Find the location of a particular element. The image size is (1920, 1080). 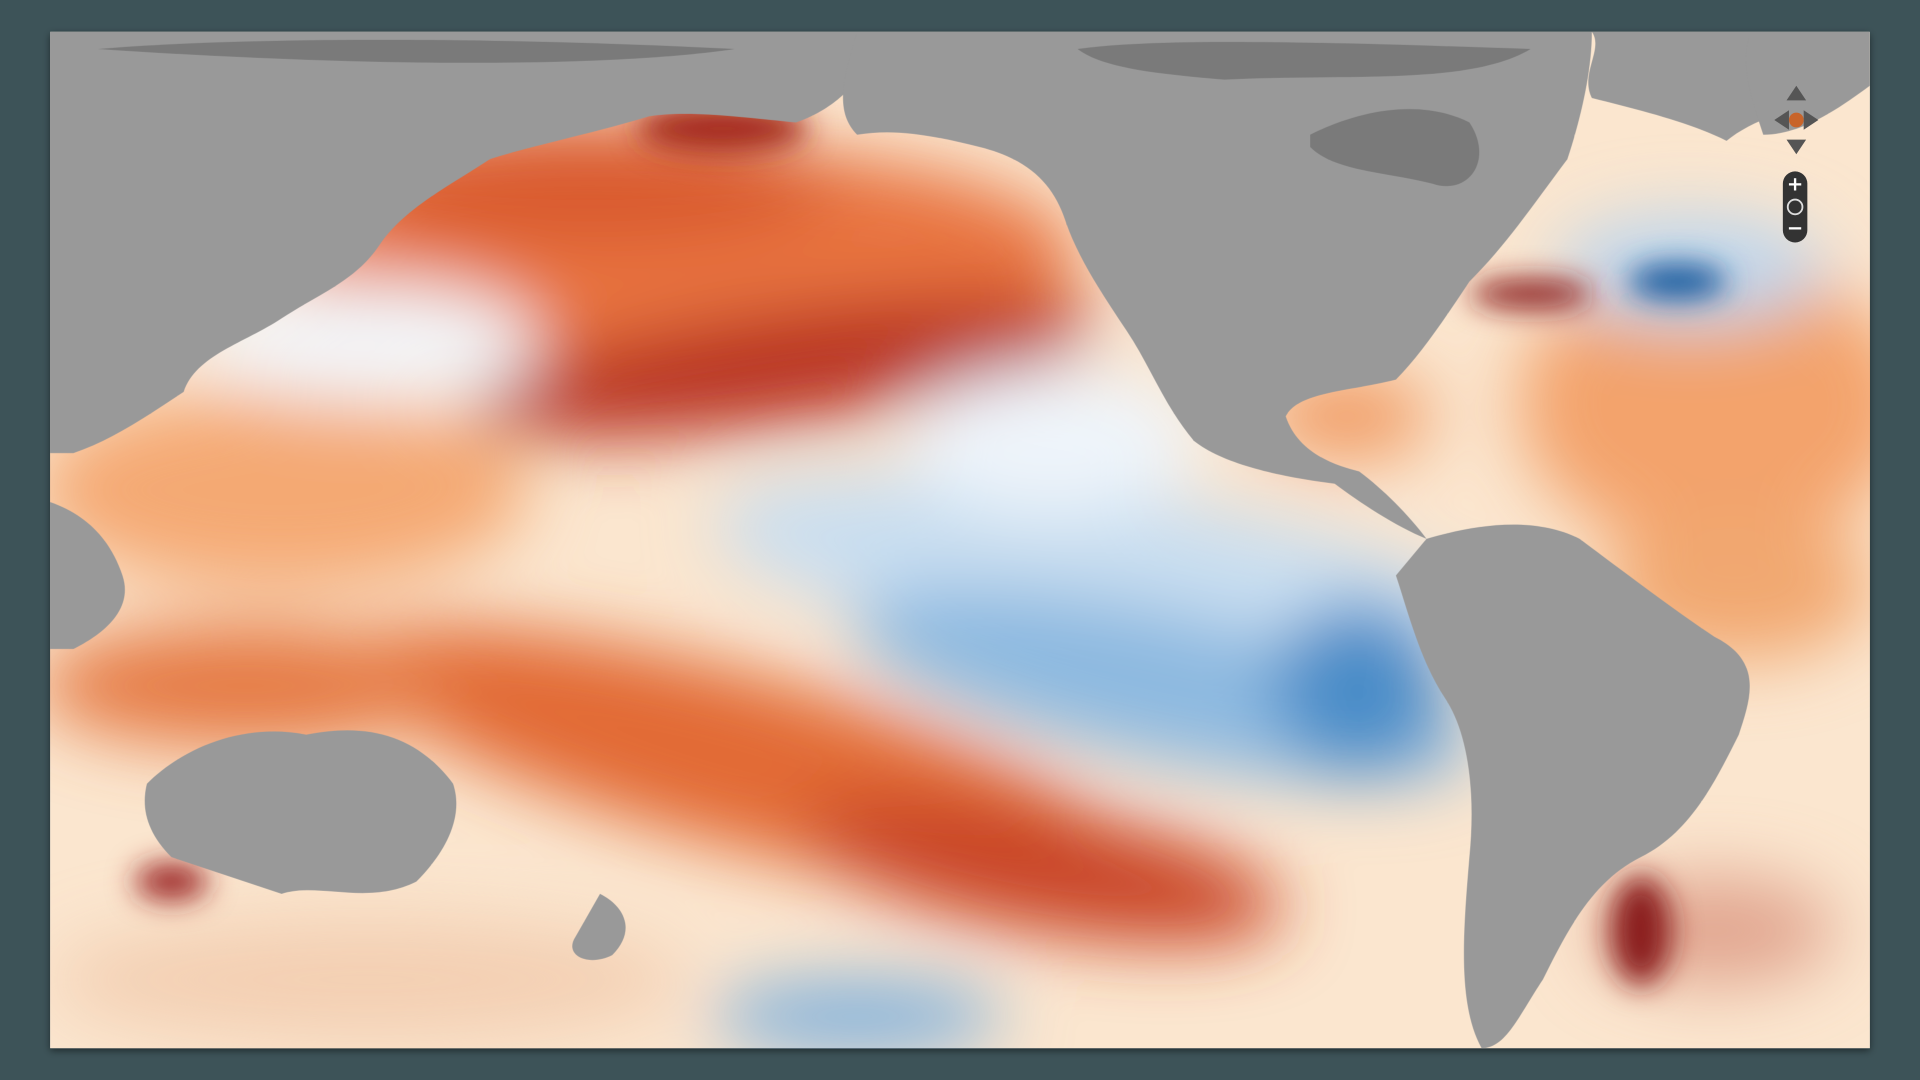

zoom-out: − is located at coordinates (1795, 227).